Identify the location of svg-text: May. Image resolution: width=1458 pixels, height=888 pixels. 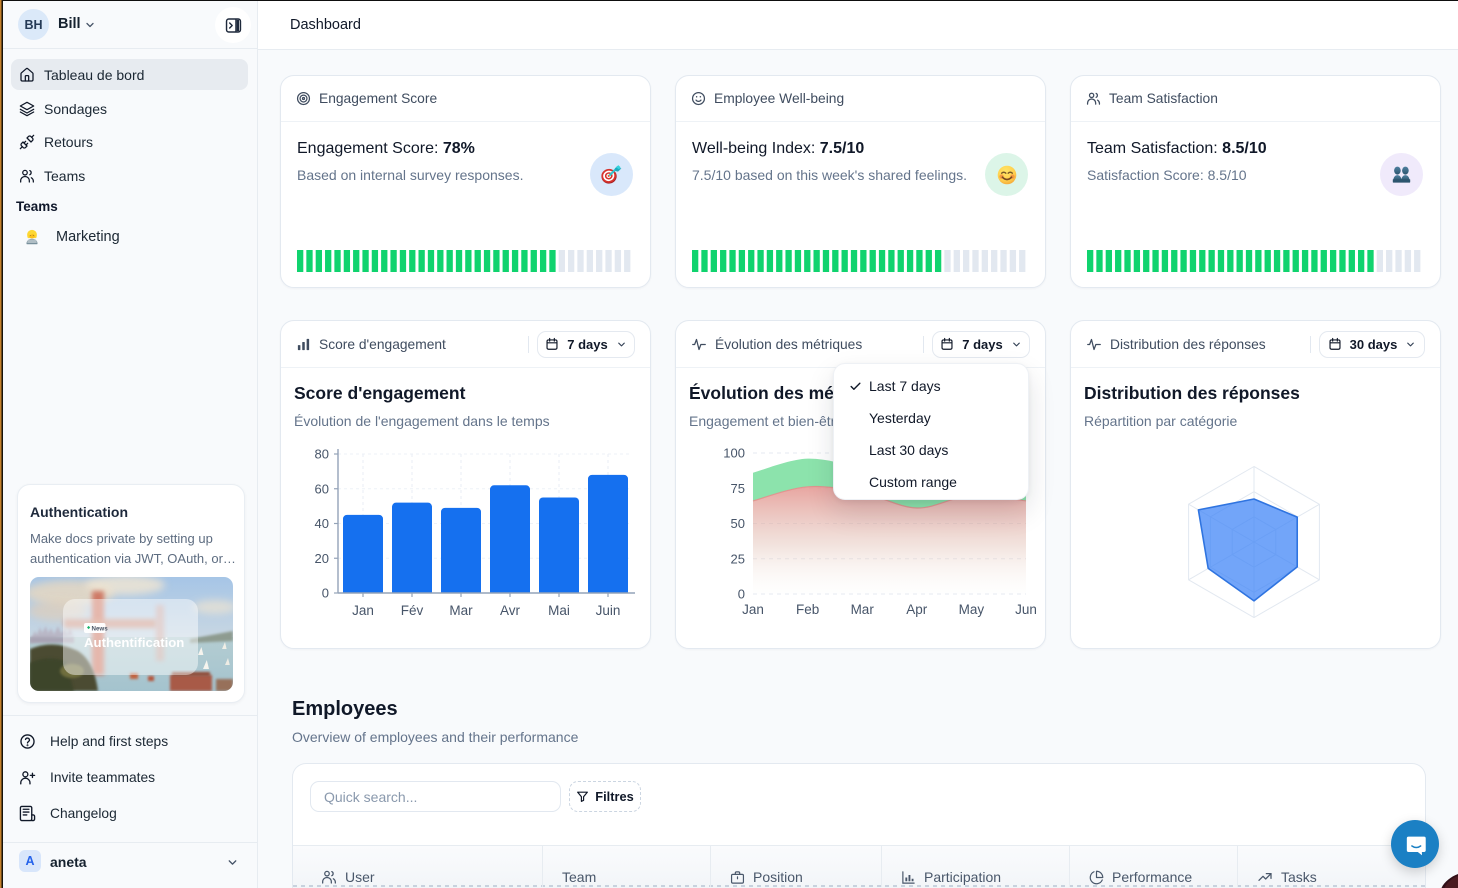
(972, 609).